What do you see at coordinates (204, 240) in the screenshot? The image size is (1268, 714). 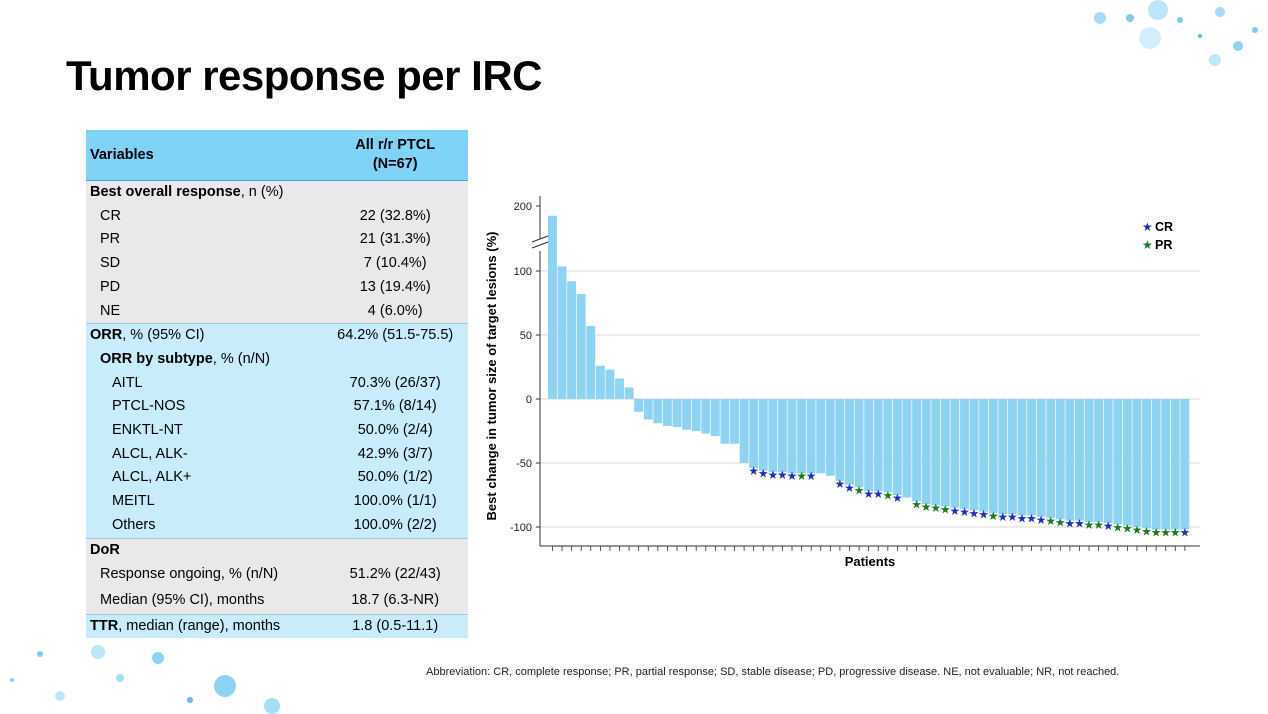 I see `row-label: PR` at bounding box center [204, 240].